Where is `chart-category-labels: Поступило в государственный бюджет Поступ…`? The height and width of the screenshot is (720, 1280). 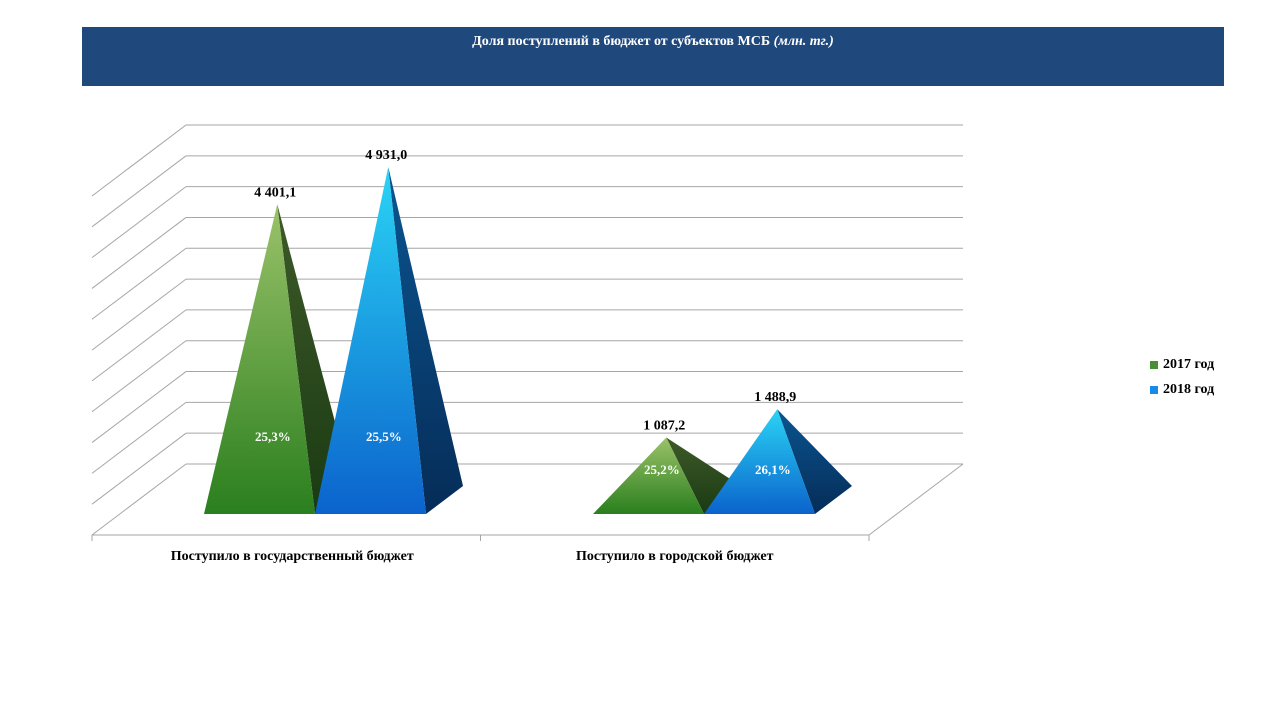 chart-category-labels: Поступило в государственный бюджет Поступ… is located at coordinates (472, 556).